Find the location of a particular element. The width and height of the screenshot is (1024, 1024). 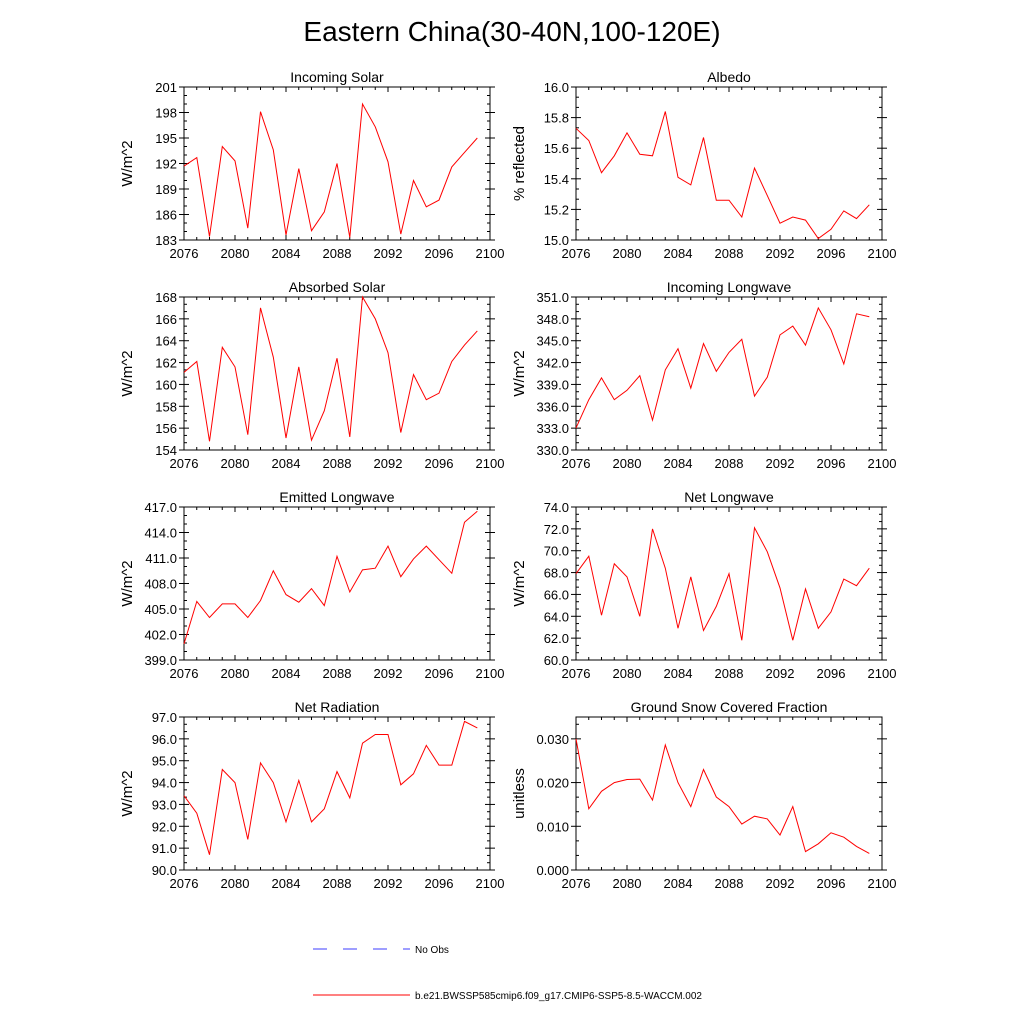

net-longwave-ylabel: W/m^2 is located at coordinates (519, 583).